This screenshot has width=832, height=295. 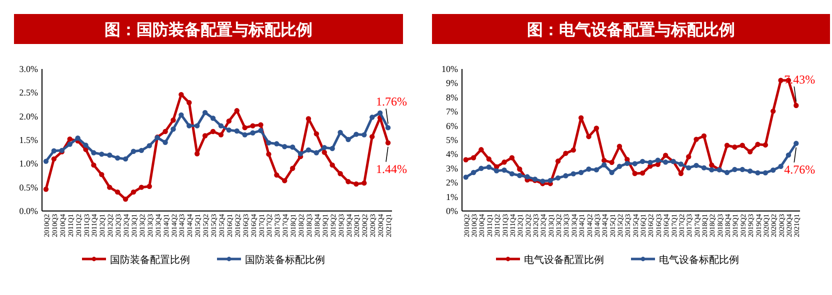 What do you see at coordinates (452, 197) in the screenshot?
I see `y-tick-label: 1%` at bounding box center [452, 197].